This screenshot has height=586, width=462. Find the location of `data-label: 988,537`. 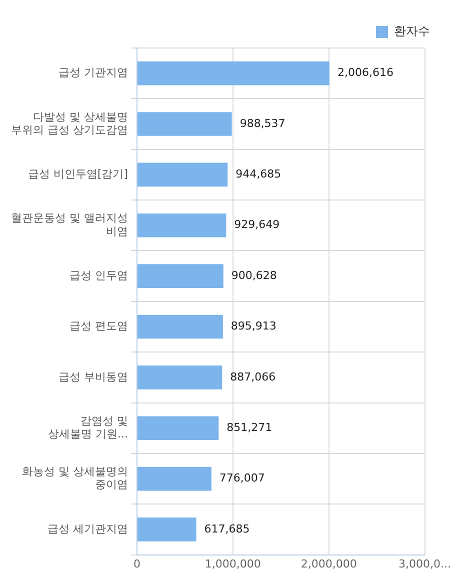

data-label: 988,537 is located at coordinates (263, 123).